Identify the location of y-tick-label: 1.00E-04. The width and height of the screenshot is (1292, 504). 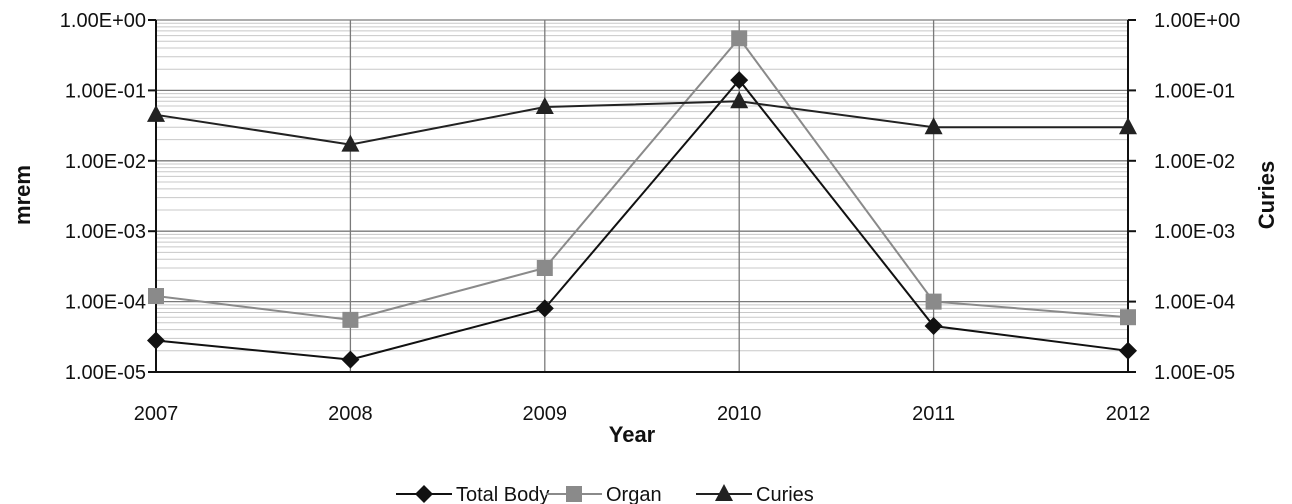
(105, 303).